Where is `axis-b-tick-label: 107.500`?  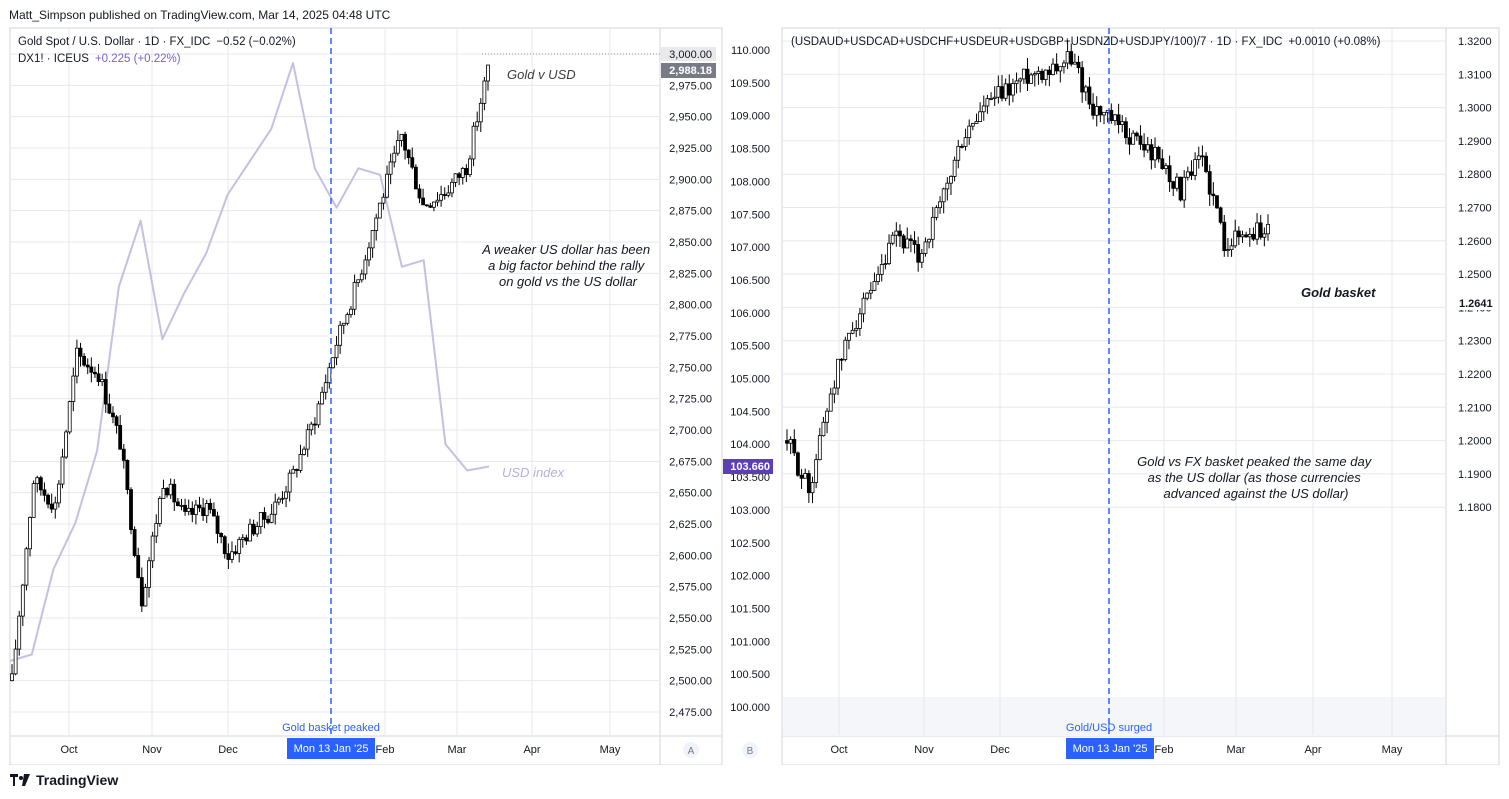 axis-b-tick-label: 107.500 is located at coordinates (750, 215).